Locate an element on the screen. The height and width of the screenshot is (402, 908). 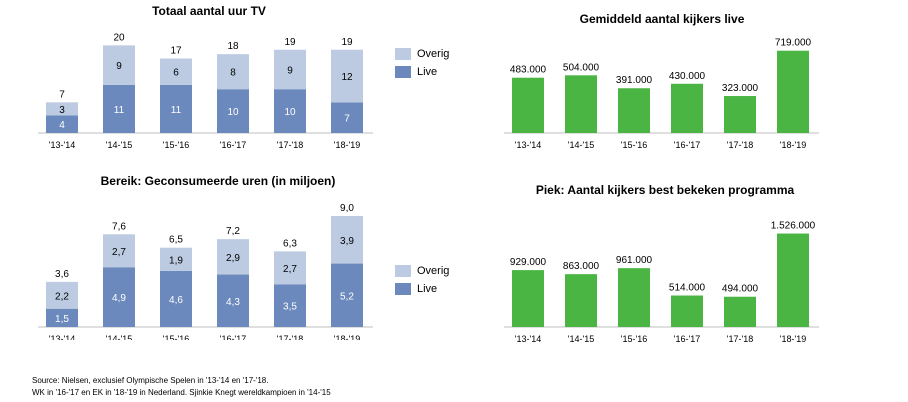
data-label: 719.000 is located at coordinates (793, 43).